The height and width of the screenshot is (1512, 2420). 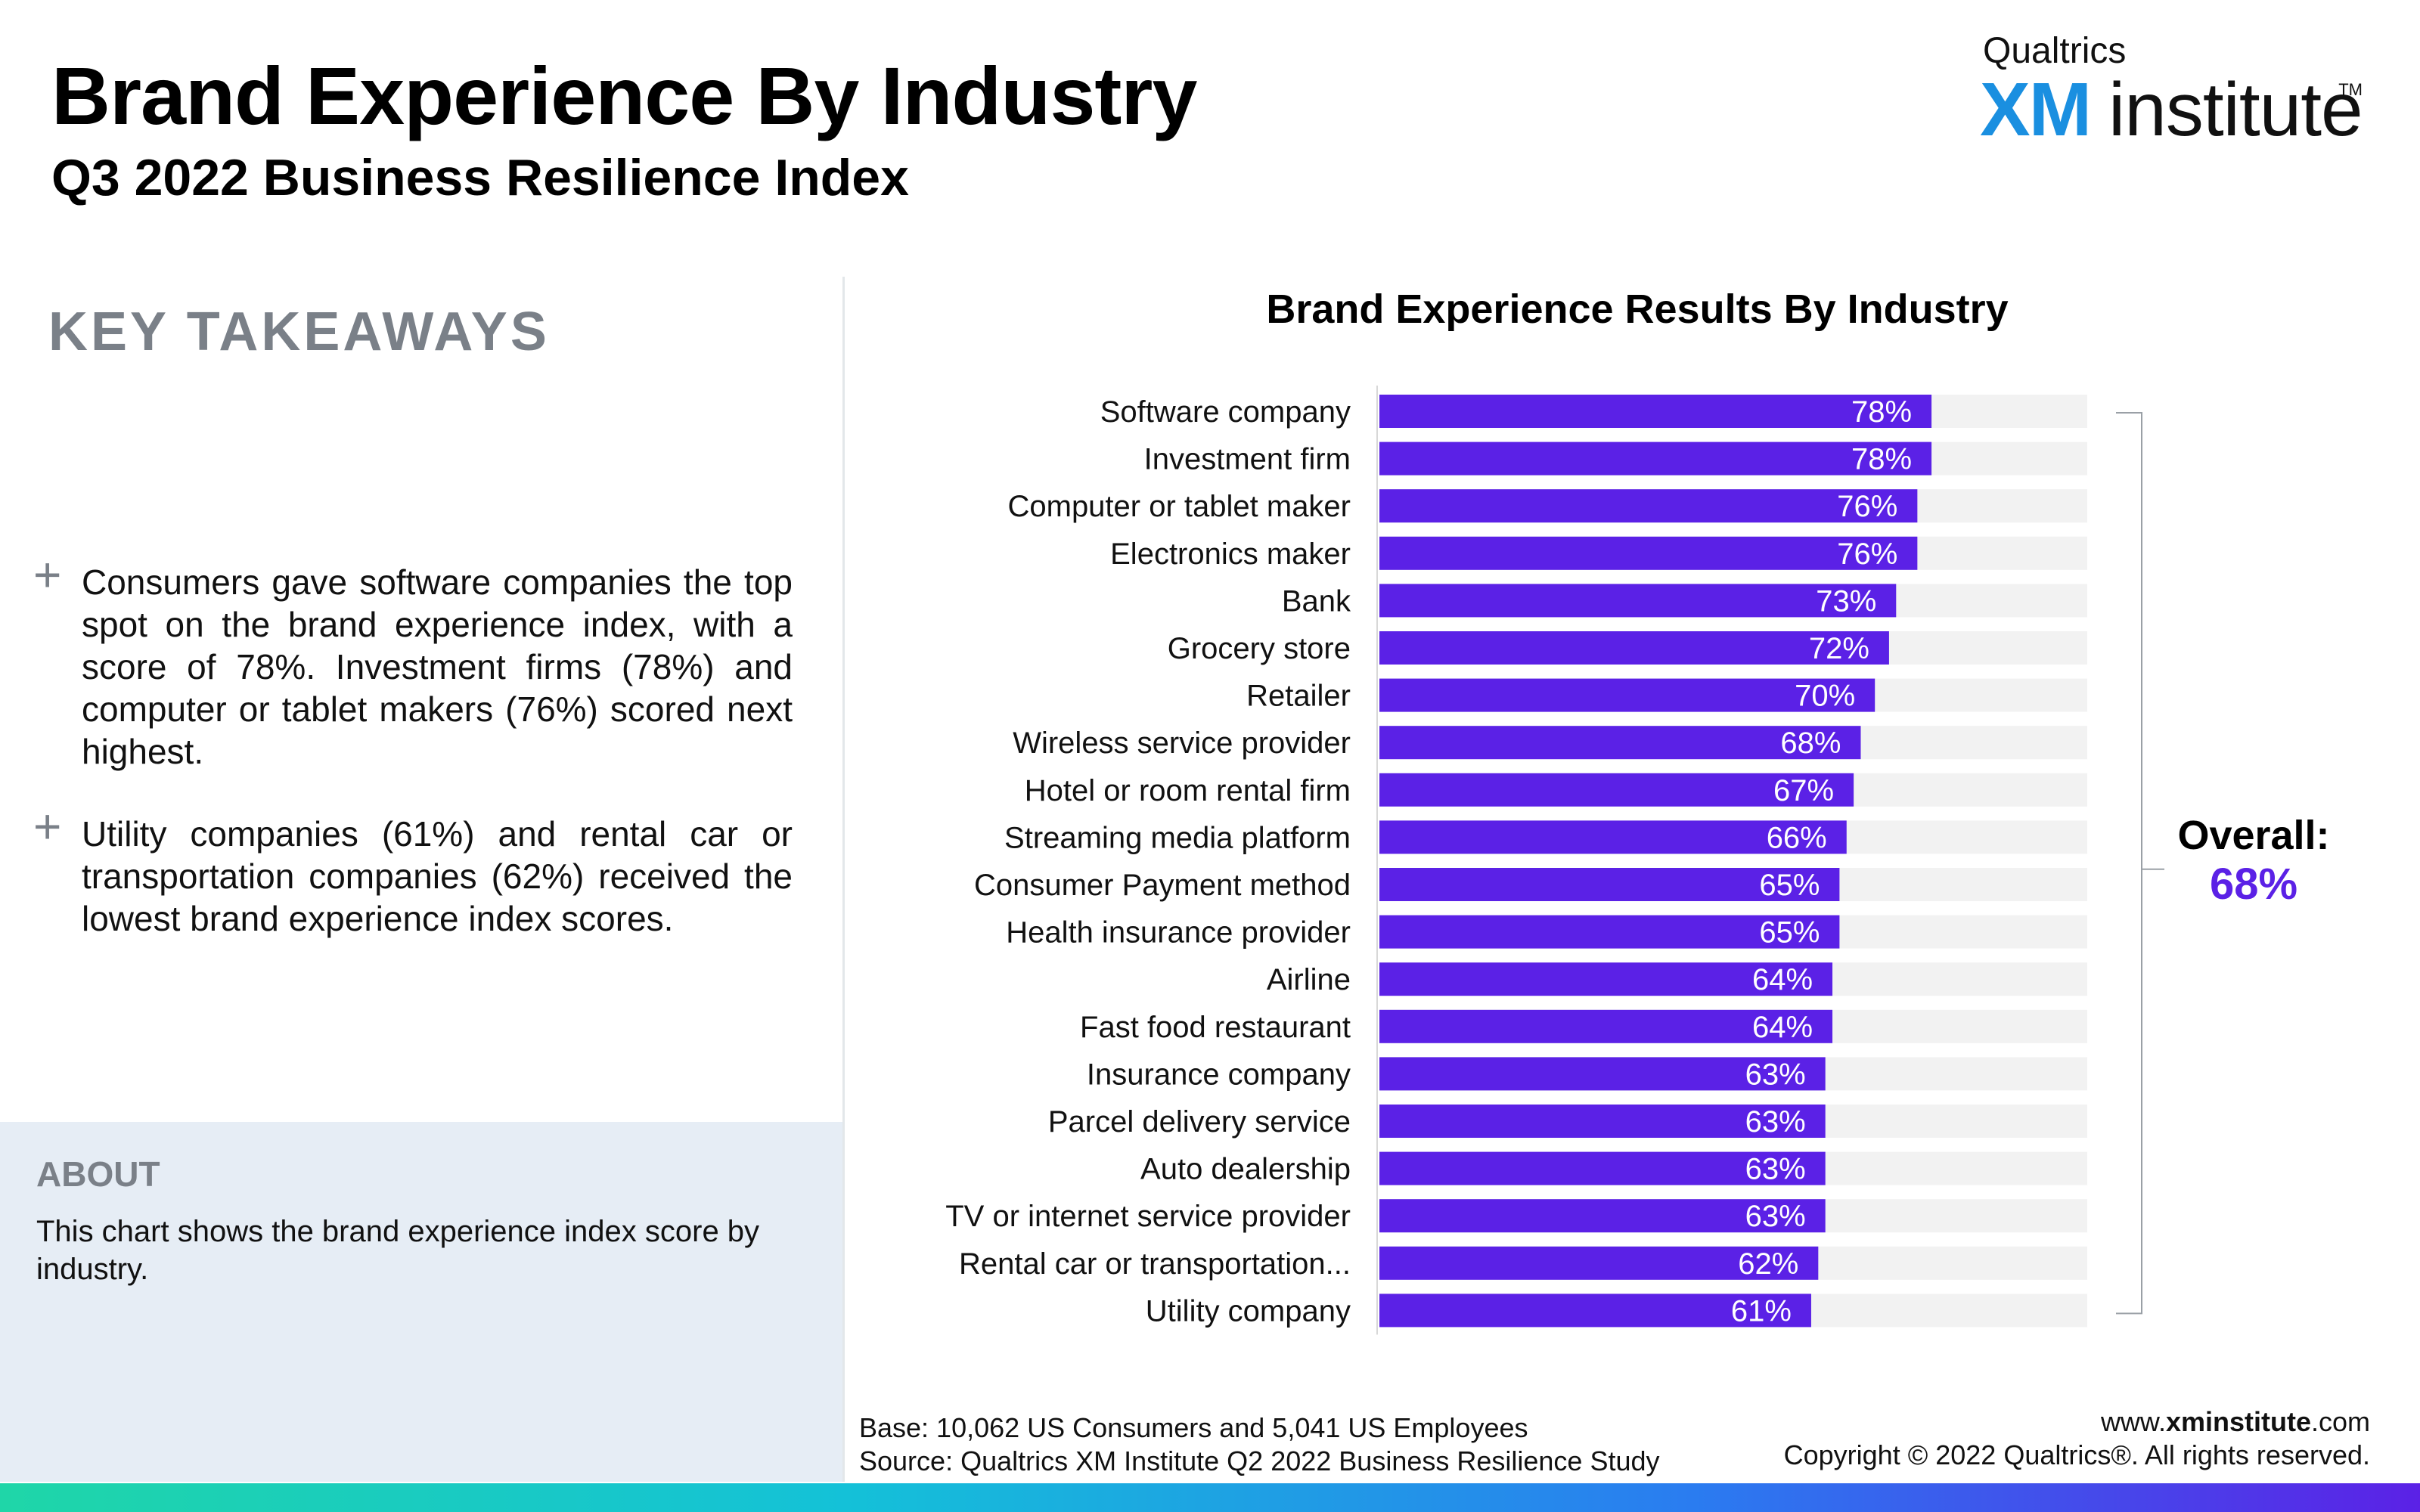 I want to click on category-label: Fast food restaurant, so click(x=1215, y=1027).